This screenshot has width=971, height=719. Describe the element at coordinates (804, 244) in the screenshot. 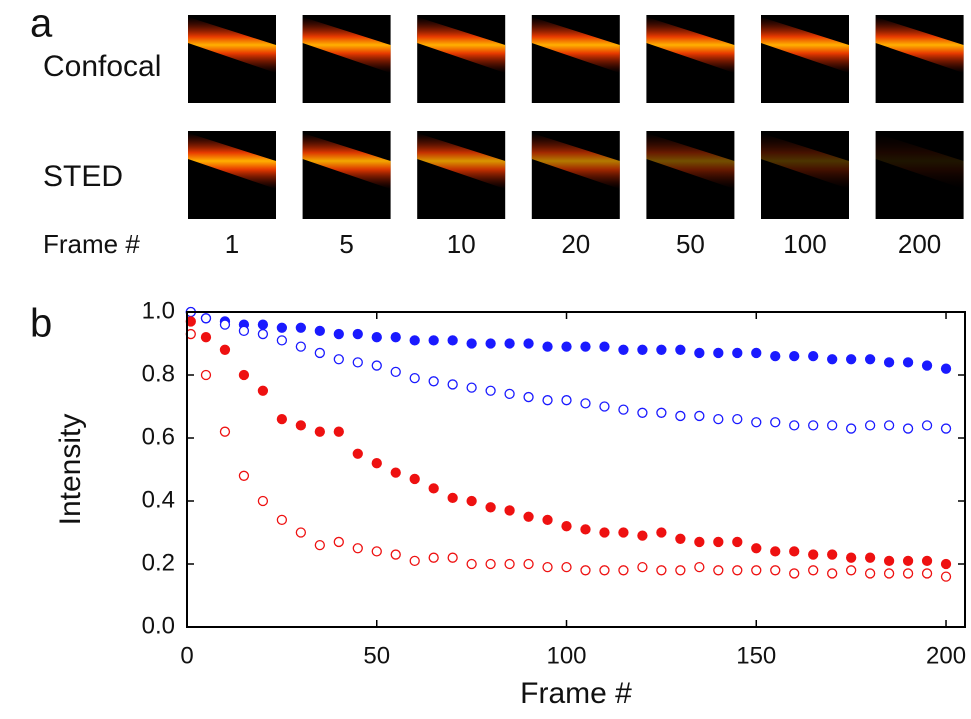

I see `frame-number: 100` at that location.